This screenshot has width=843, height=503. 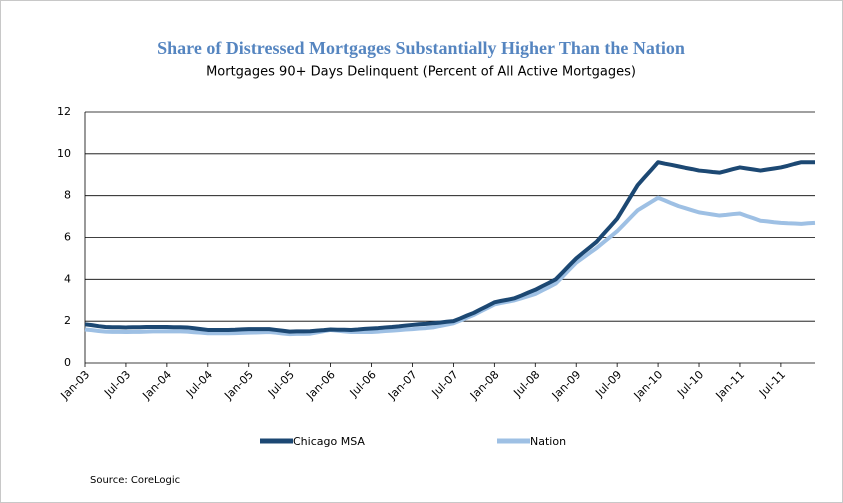 I want to click on y-tick-label: 12, so click(x=64, y=111).